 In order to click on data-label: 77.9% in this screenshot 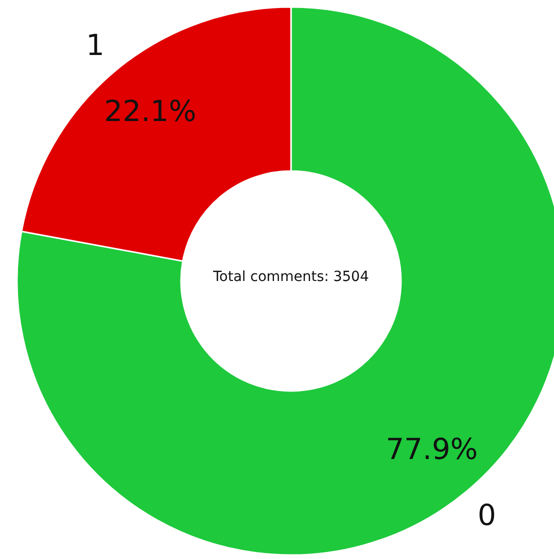, I will do `click(432, 449)`.